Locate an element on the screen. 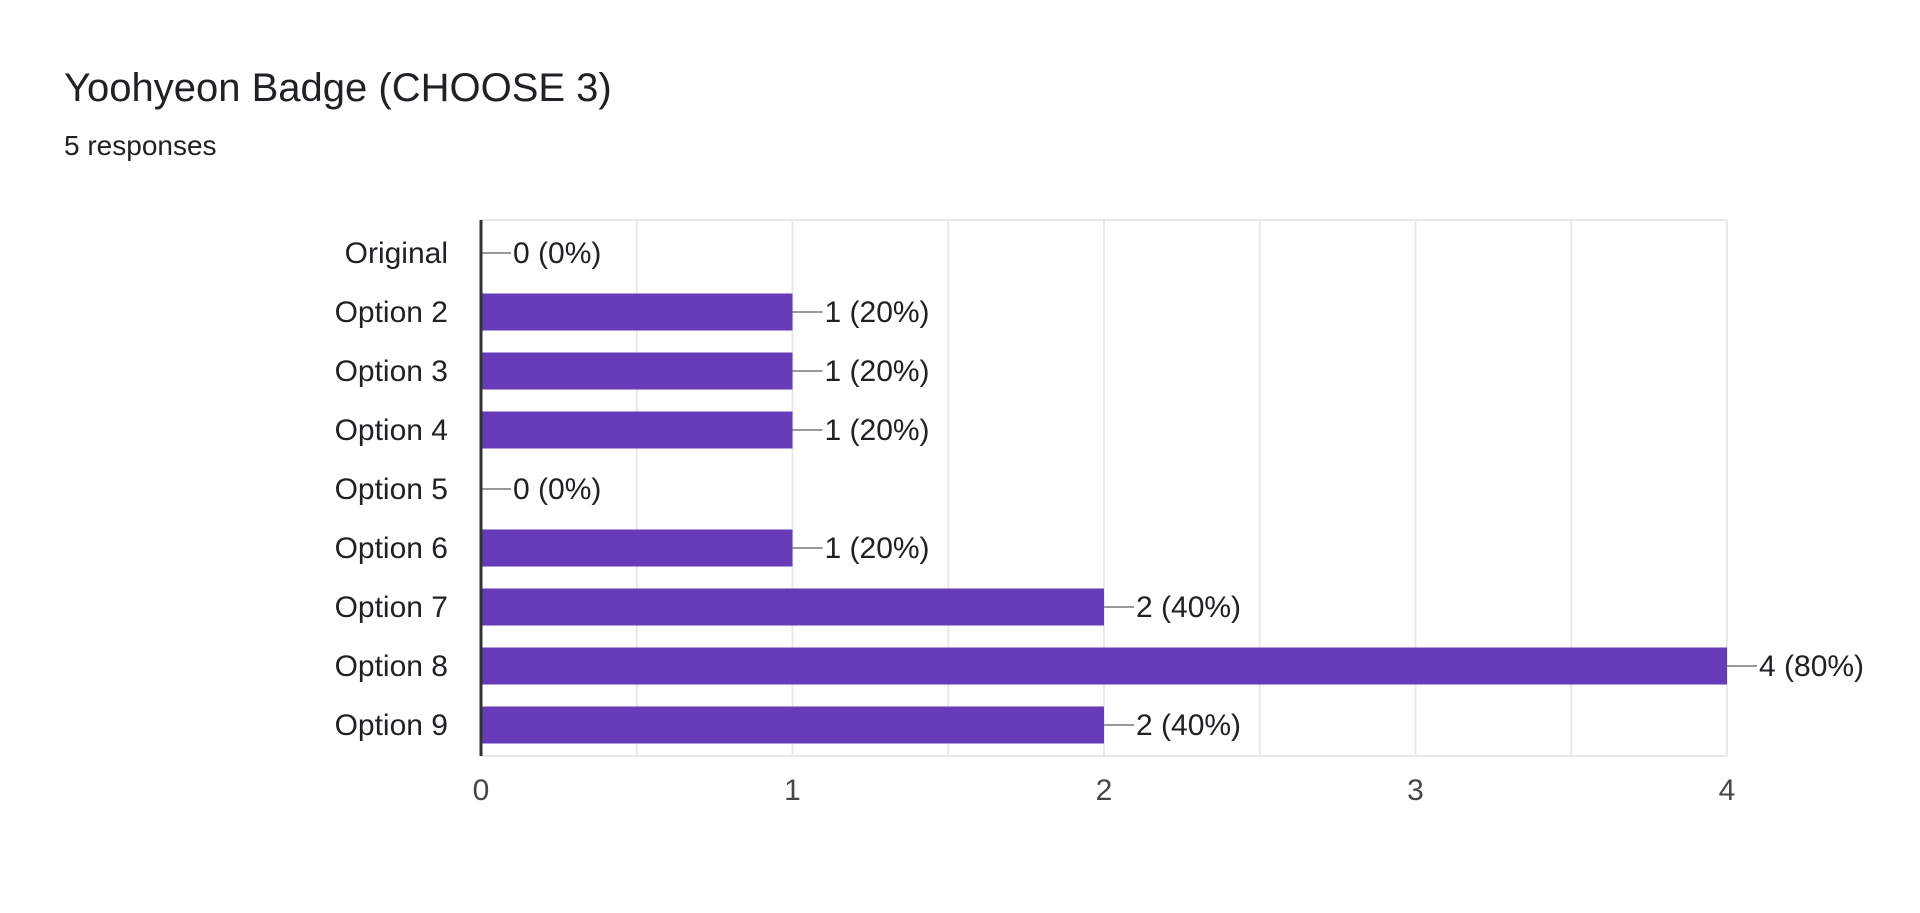 This screenshot has height=913, width=1920. category-label: Option 2 is located at coordinates (391, 312).